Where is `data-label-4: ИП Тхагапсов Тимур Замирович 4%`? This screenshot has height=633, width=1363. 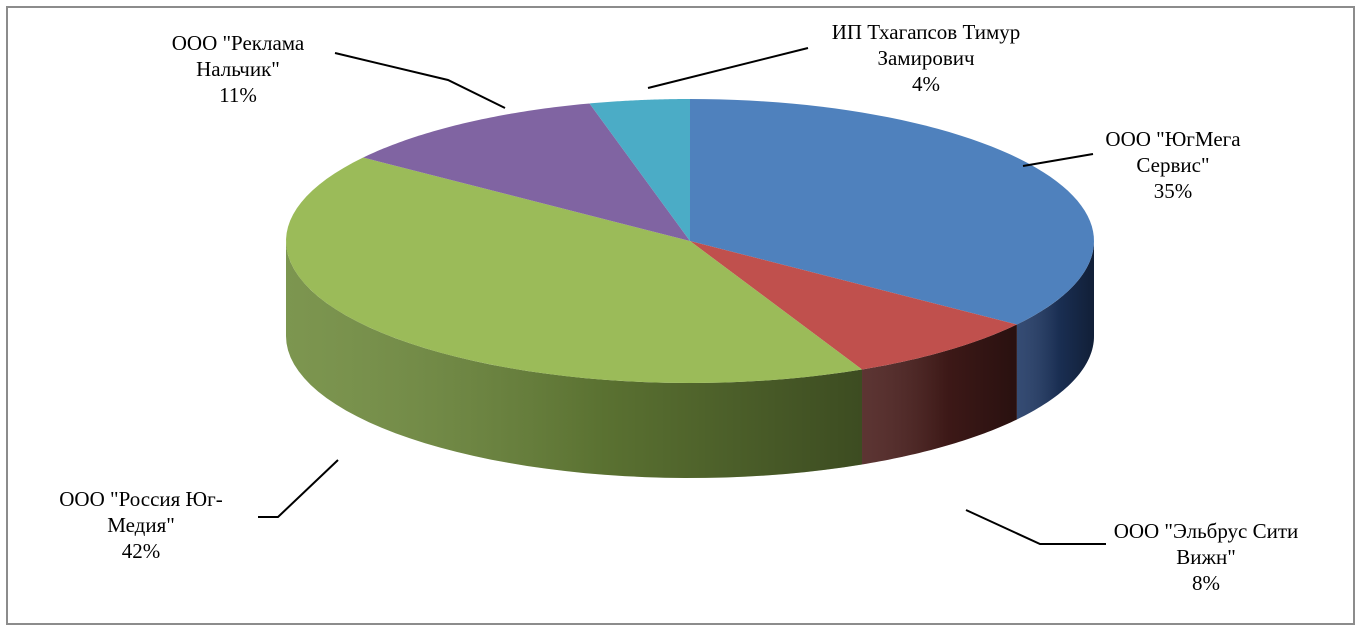
data-label-4: ИП Тхагапсов Тимур Замирович 4% is located at coordinates (926, 58).